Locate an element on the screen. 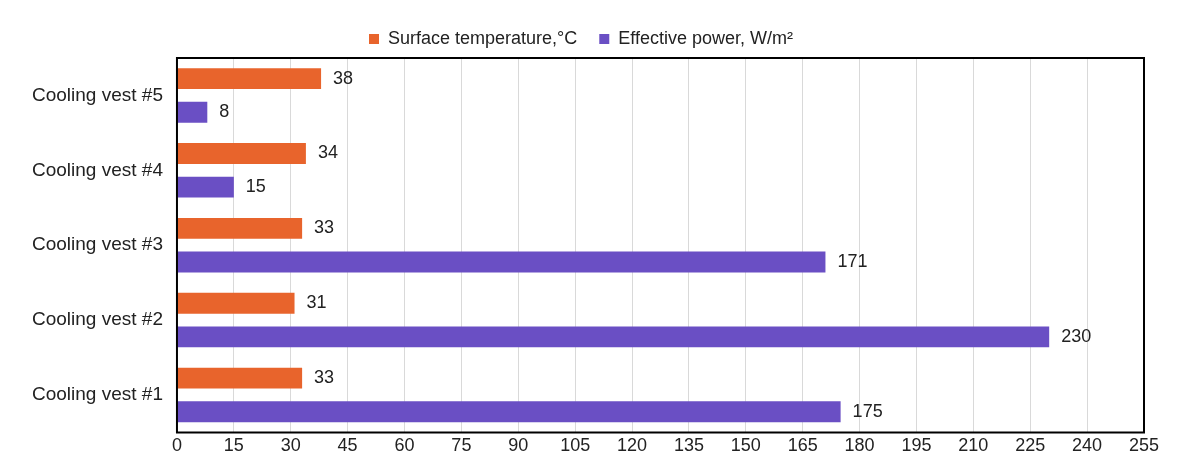  data-label: 15 is located at coordinates (255, 186).